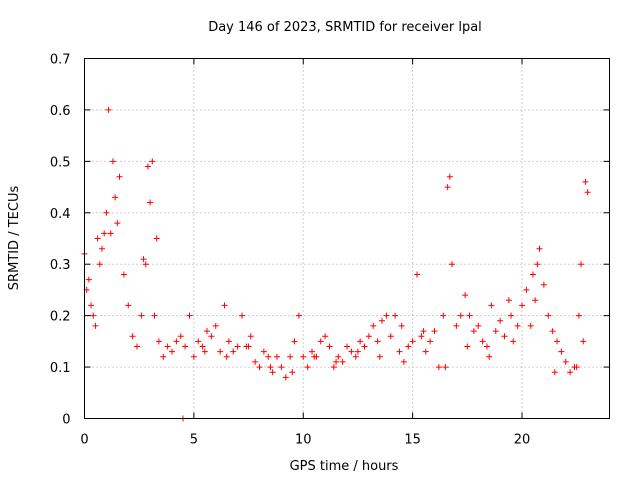  I want to click on x-tick-label: 15, so click(412, 440).